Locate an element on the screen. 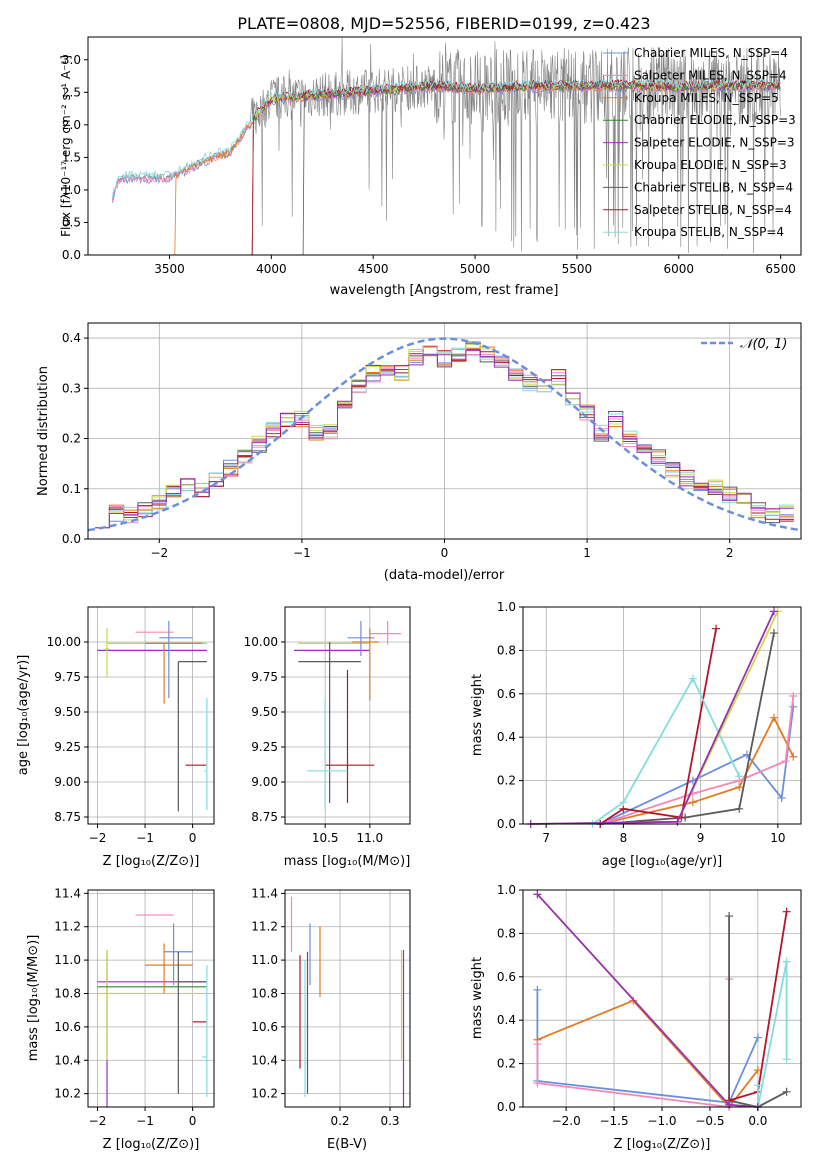 Image resolution: width=819 pixels, height=1170 pixels. p7-ytick-label: 11.4 is located at coordinates (264, 893).